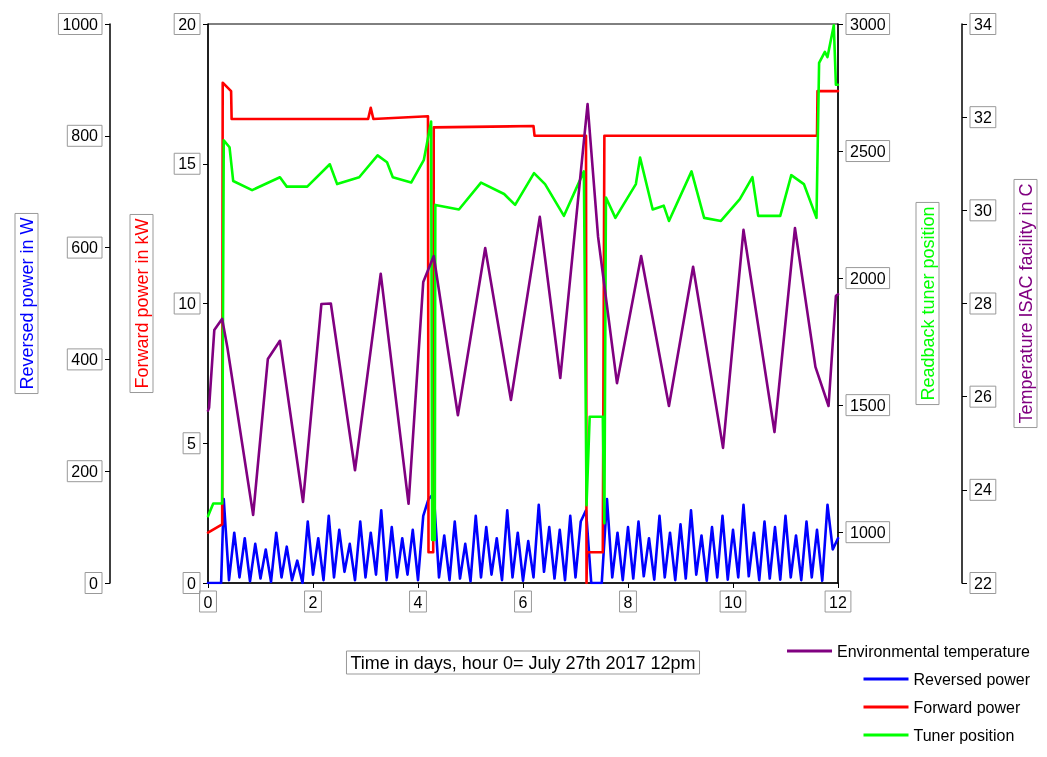 The height and width of the screenshot is (757, 1047). What do you see at coordinates (868, 278) in the screenshot?
I see `y2-tick-label: 2000` at bounding box center [868, 278].